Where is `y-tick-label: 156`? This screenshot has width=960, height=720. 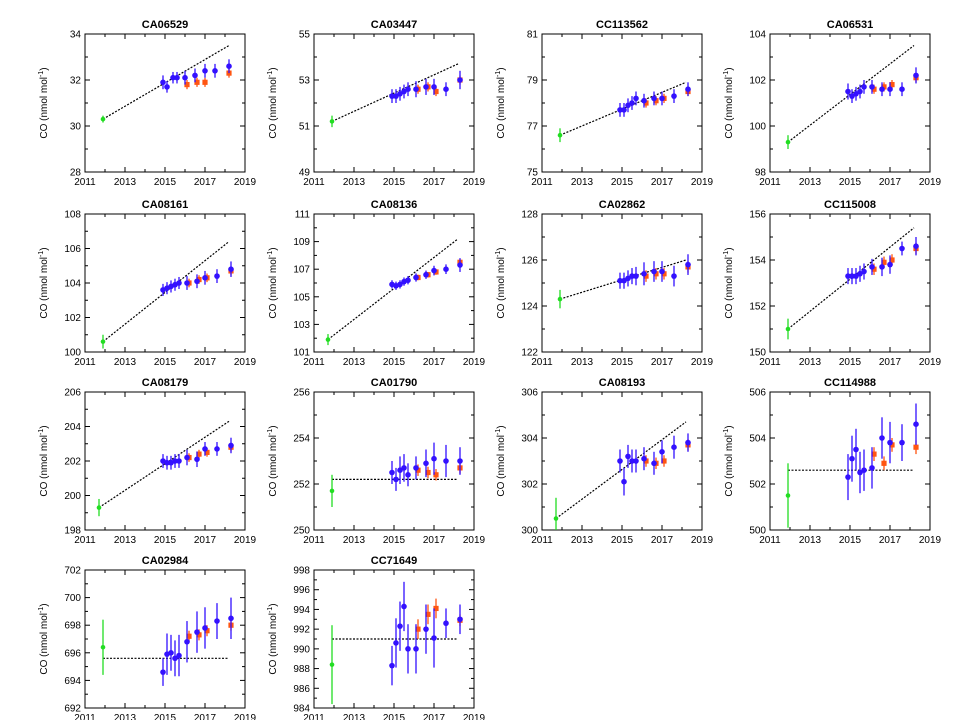 y-tick-label: 156 is located at coordinates (757, 215).